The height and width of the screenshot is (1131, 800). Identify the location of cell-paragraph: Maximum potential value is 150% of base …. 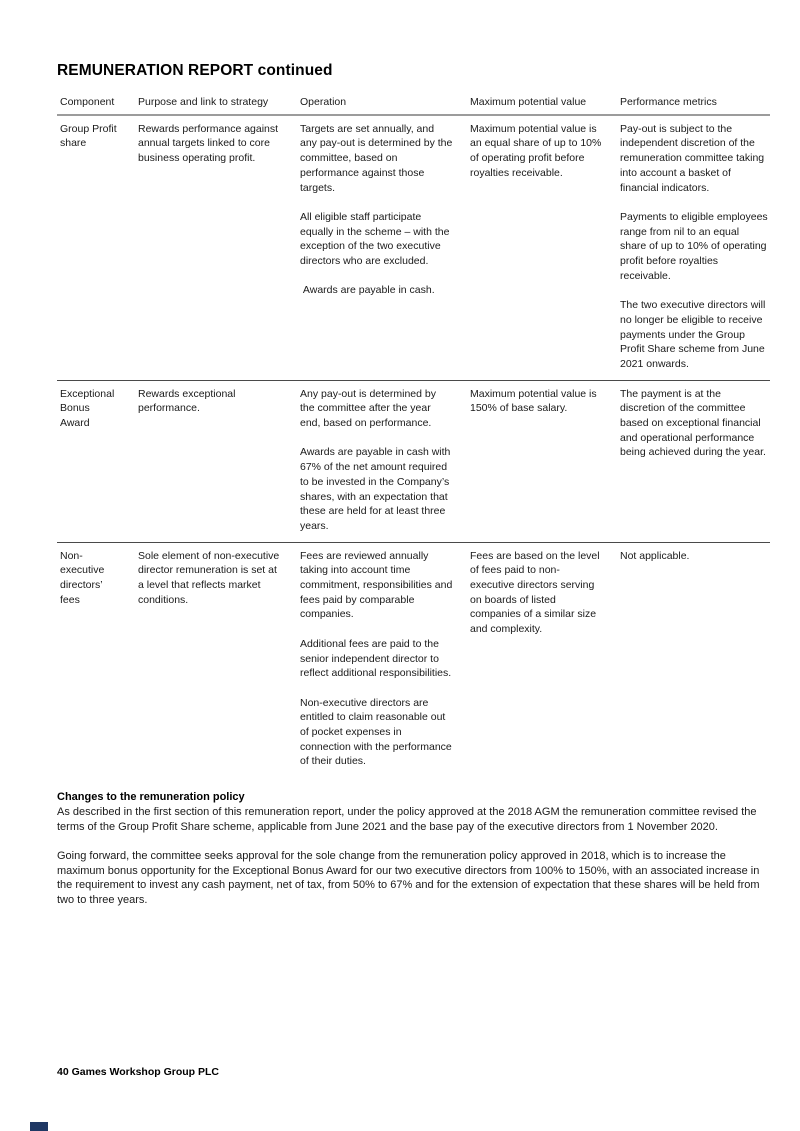
(535, 401).